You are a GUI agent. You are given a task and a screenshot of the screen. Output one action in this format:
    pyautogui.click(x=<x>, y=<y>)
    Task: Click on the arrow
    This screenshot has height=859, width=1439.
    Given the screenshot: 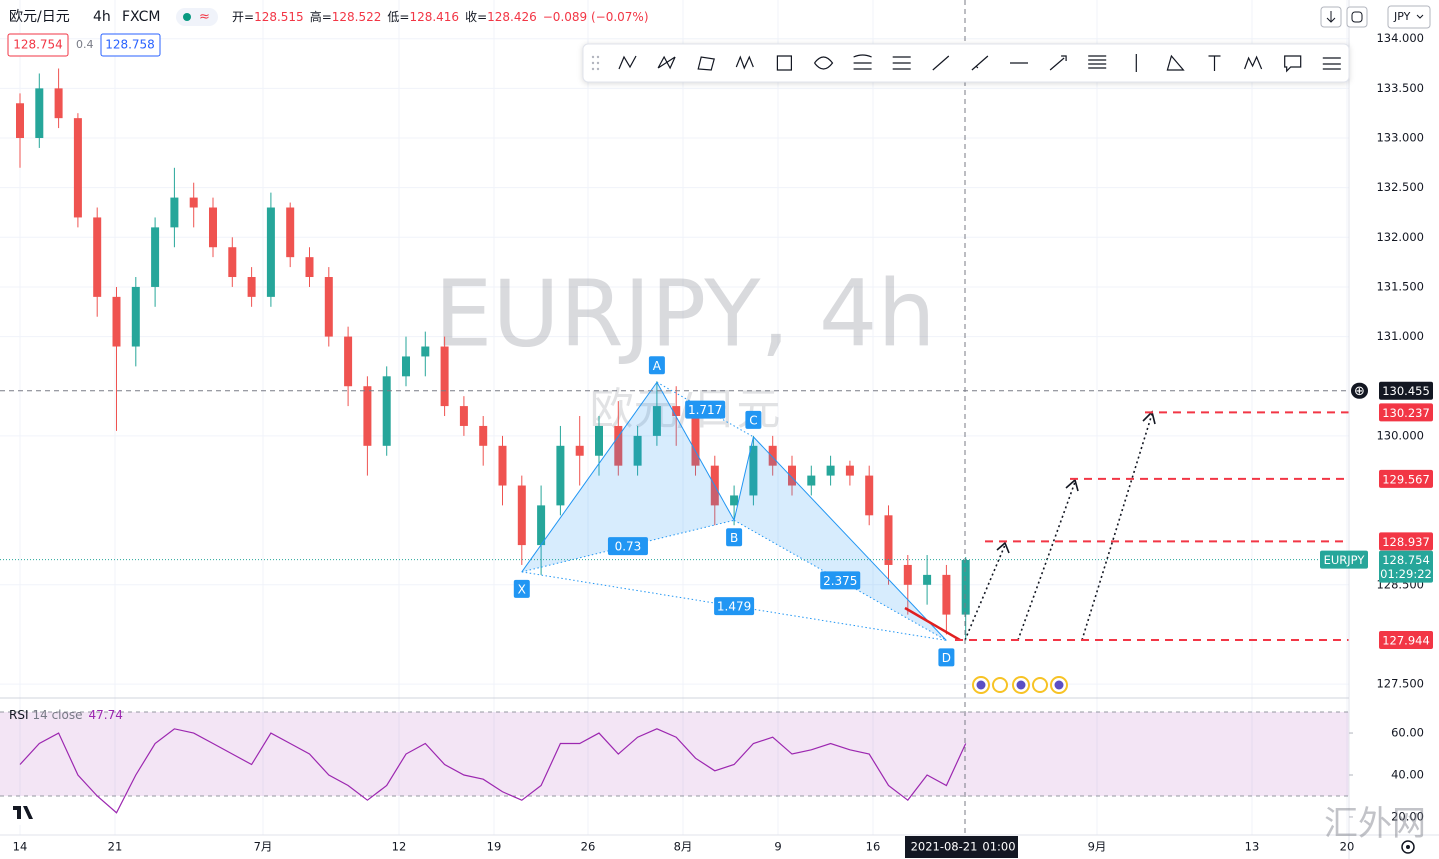 What is the action you would take?
    pyautogui.click(x=985, y=592)
    